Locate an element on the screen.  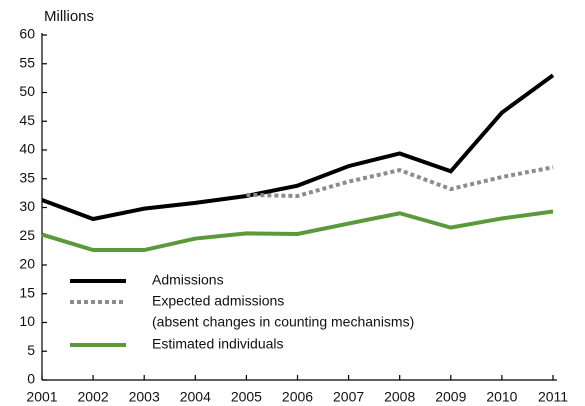
x-tick-label: 2009 is located at coordinates (450, 397).